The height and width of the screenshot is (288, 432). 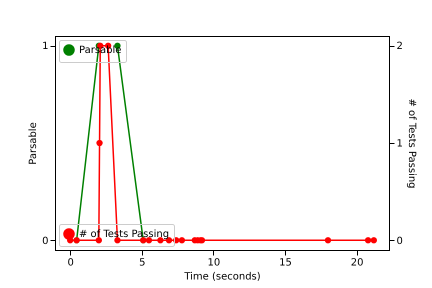 I want to click on y-axis-title: Parsable, so click(x=34, y=143).